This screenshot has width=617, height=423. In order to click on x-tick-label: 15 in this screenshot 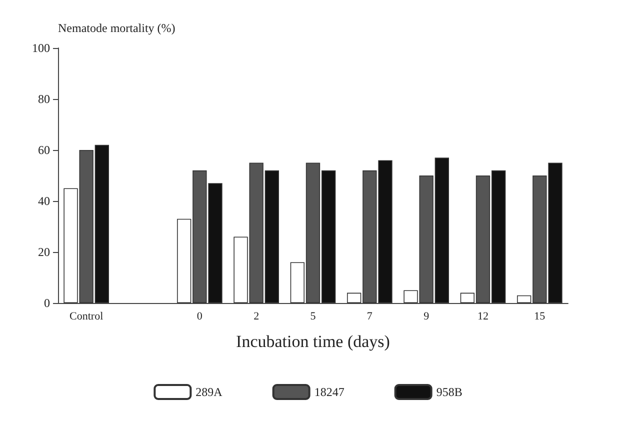, I will do `click(540, 316)`.